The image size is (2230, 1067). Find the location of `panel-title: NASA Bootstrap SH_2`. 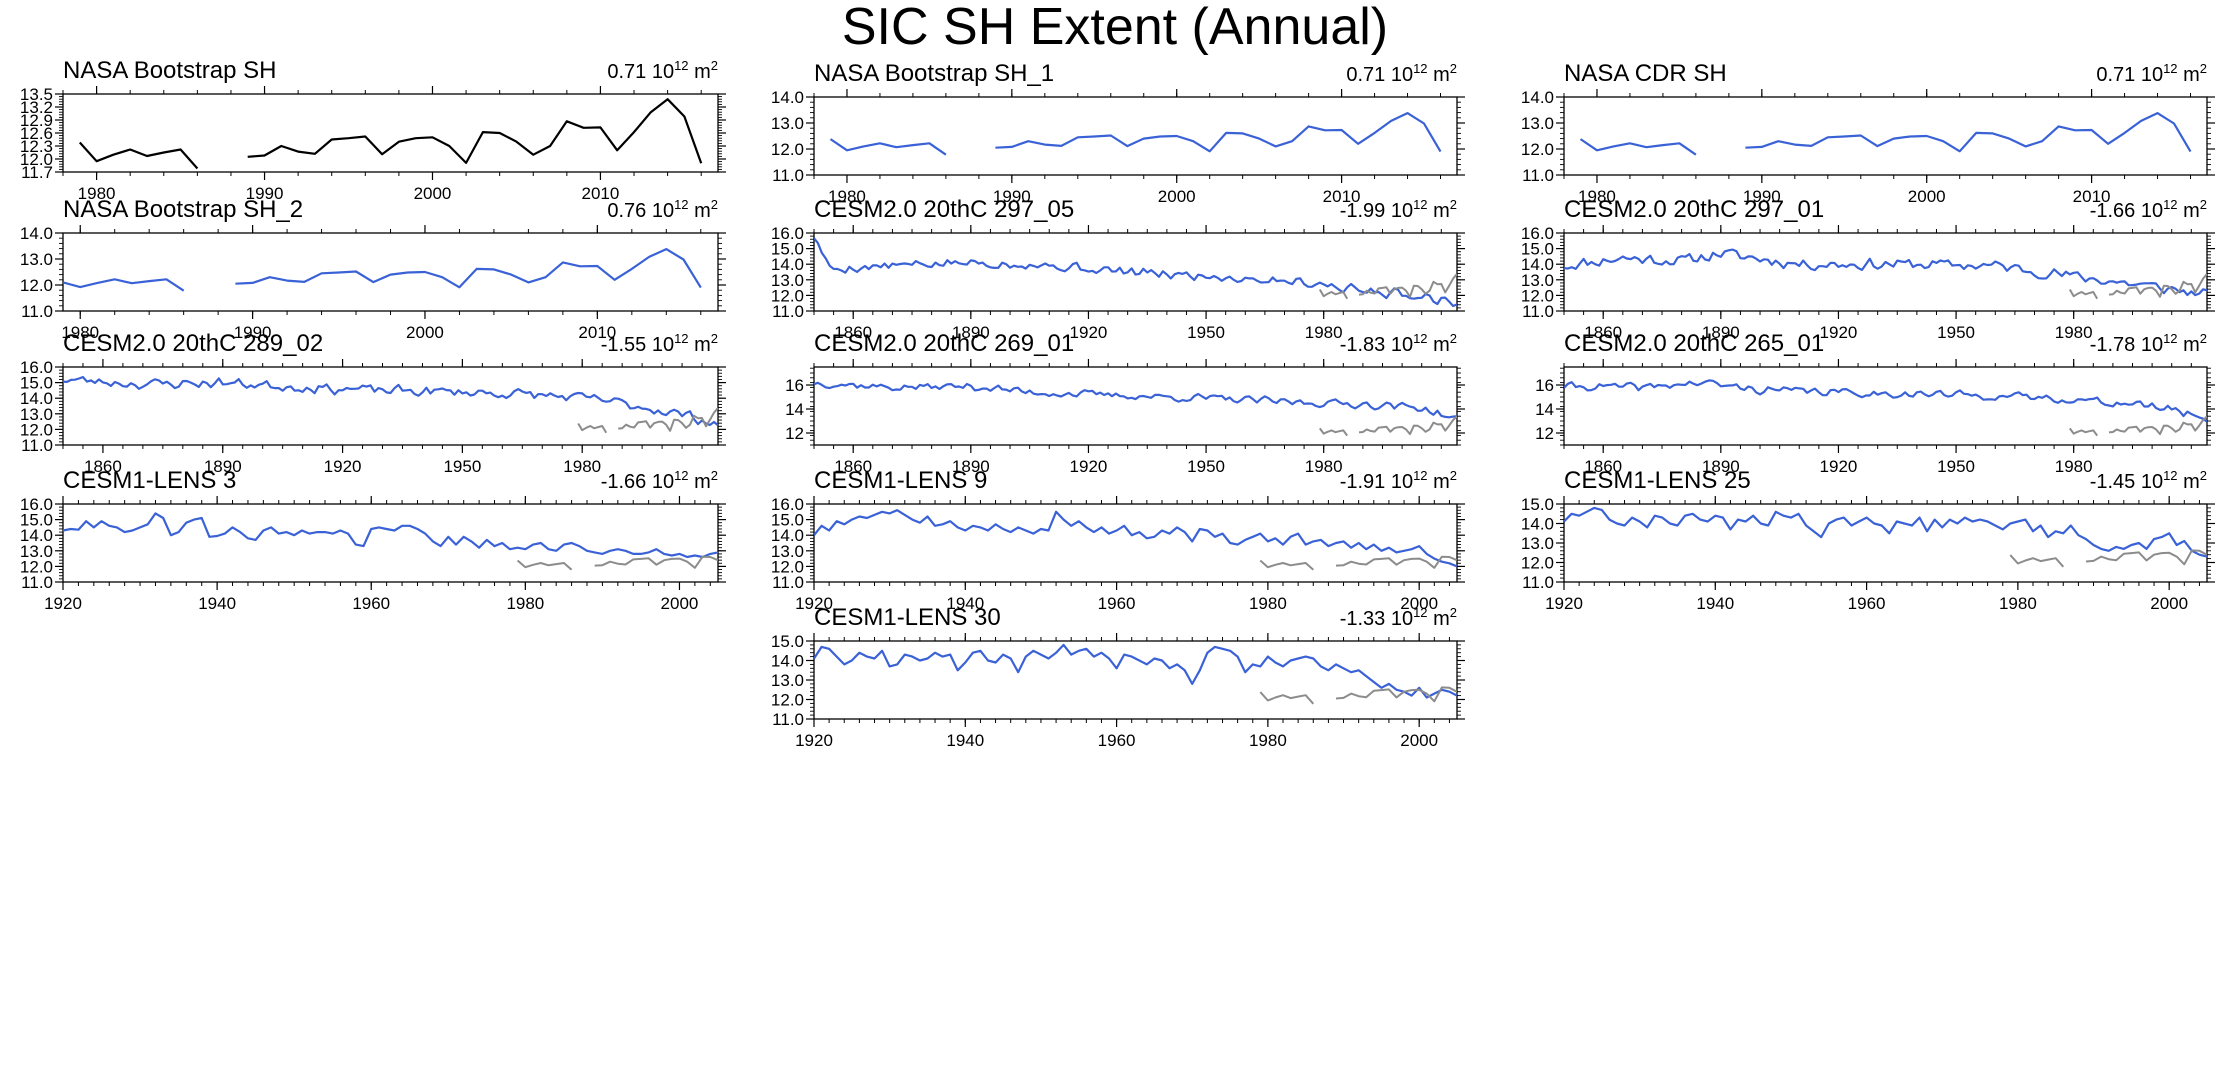

panel-title: NASA Bootstrap SH_2 is located at coordinates (183, 209).